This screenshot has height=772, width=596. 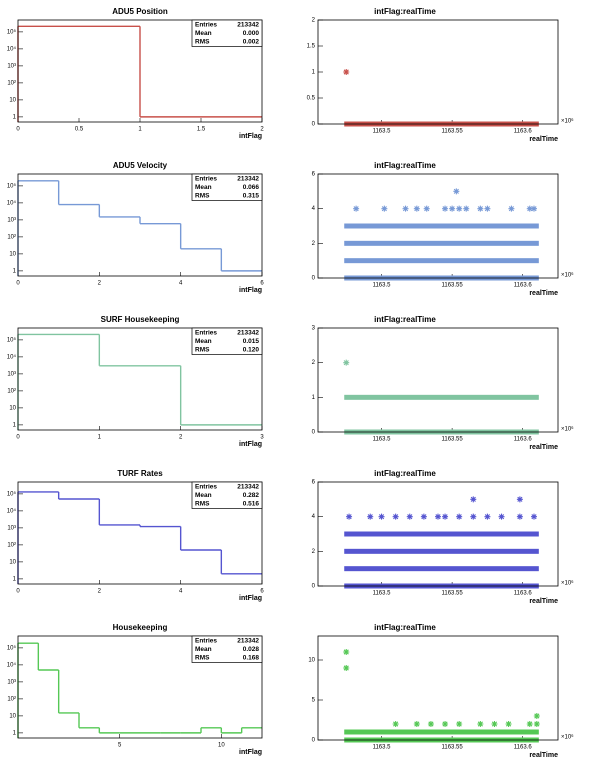 I want to click on x-tick-label: 3, so click(x=262, y=438).